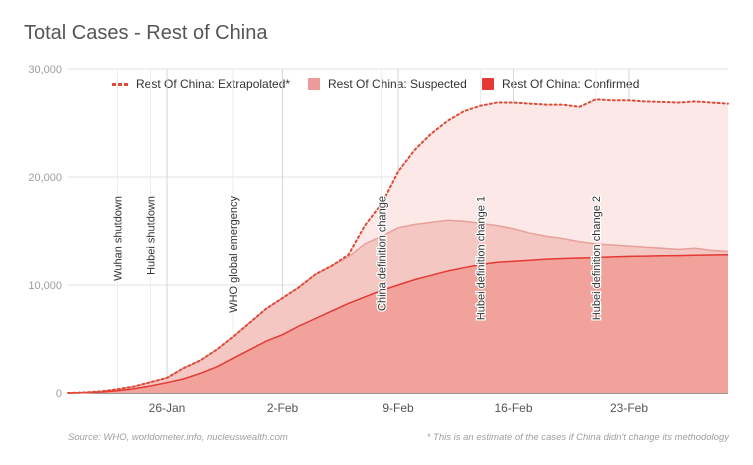  Describe the element at coordinates (397, 84) in the screenshot. I see `legend-label-suspected: Rest Of China: Suspected` at that location.